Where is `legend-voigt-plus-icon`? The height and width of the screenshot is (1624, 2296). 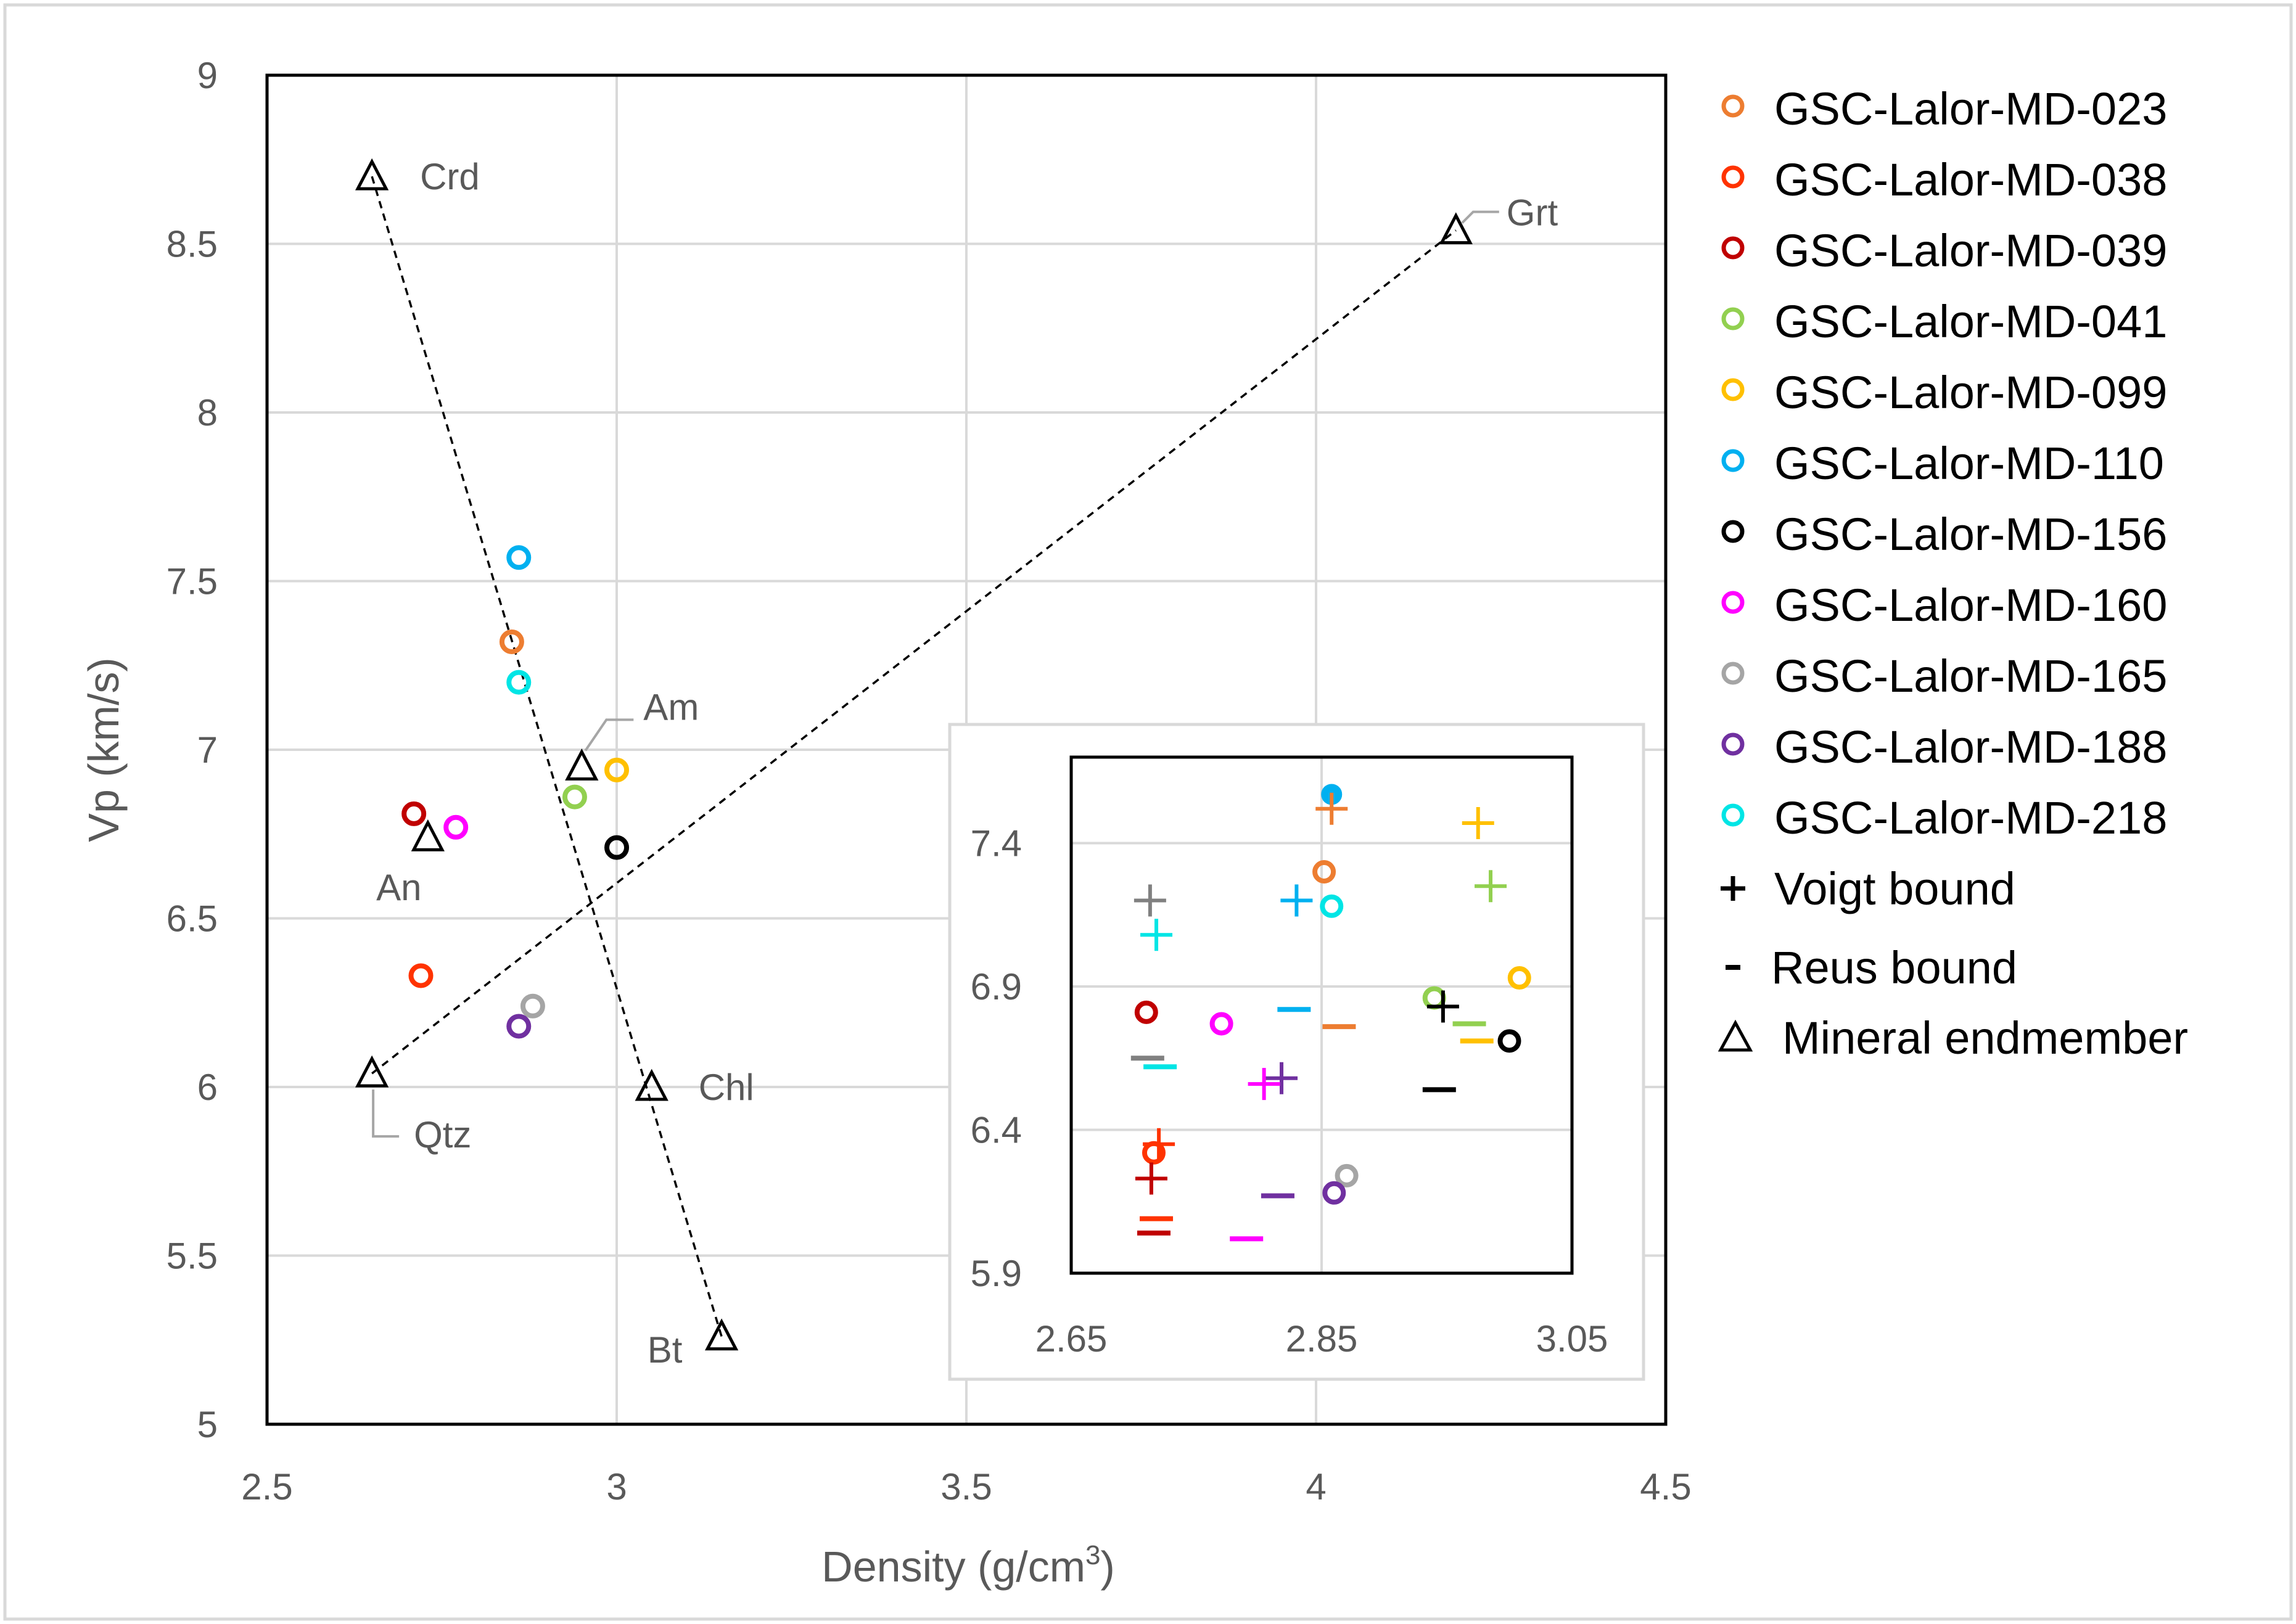 legend-voigt-plus-icon is located at coordinates (1733, 888).